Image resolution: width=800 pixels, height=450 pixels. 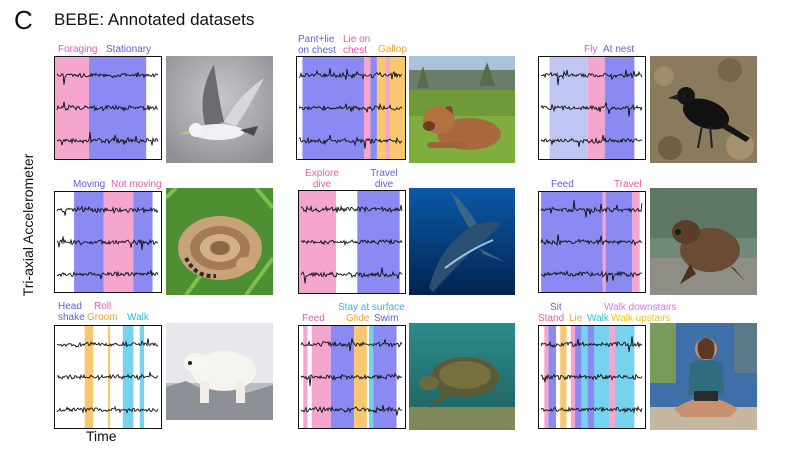 I want to click on crow-photo, so click(x=703, y=109).